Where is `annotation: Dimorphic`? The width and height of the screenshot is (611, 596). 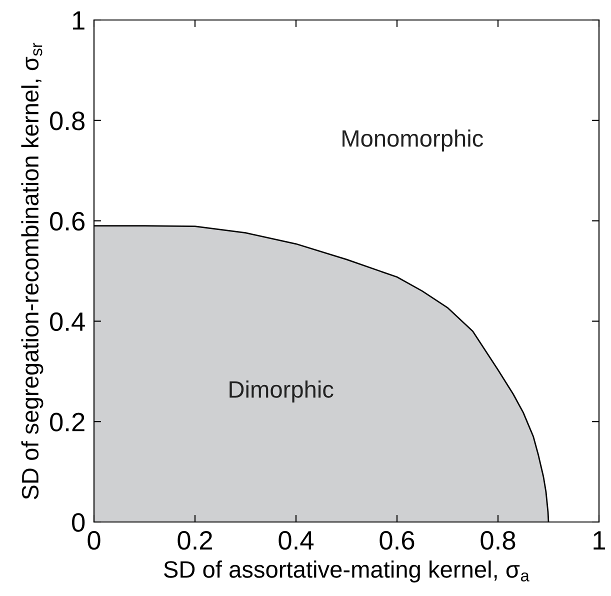
annotation: Dimorphic is located at coordinates (282, 391).